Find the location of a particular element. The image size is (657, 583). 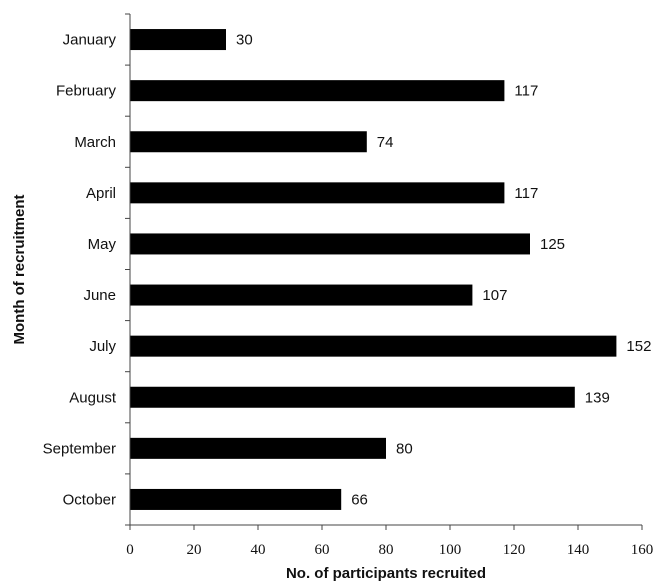

category-label: July is located at coordinates (102, 346).